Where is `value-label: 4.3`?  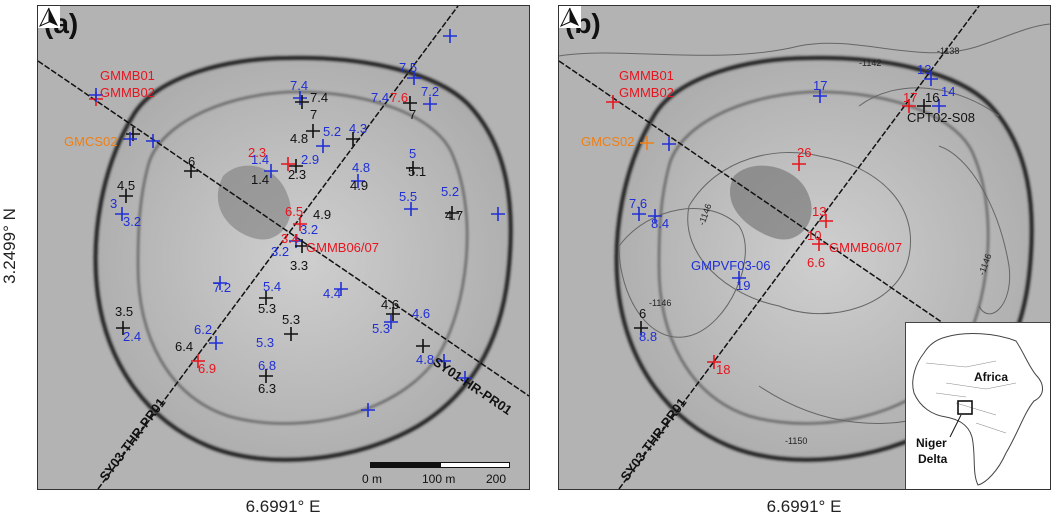 value-label: 4.3 is located at coordinates (358, 128).